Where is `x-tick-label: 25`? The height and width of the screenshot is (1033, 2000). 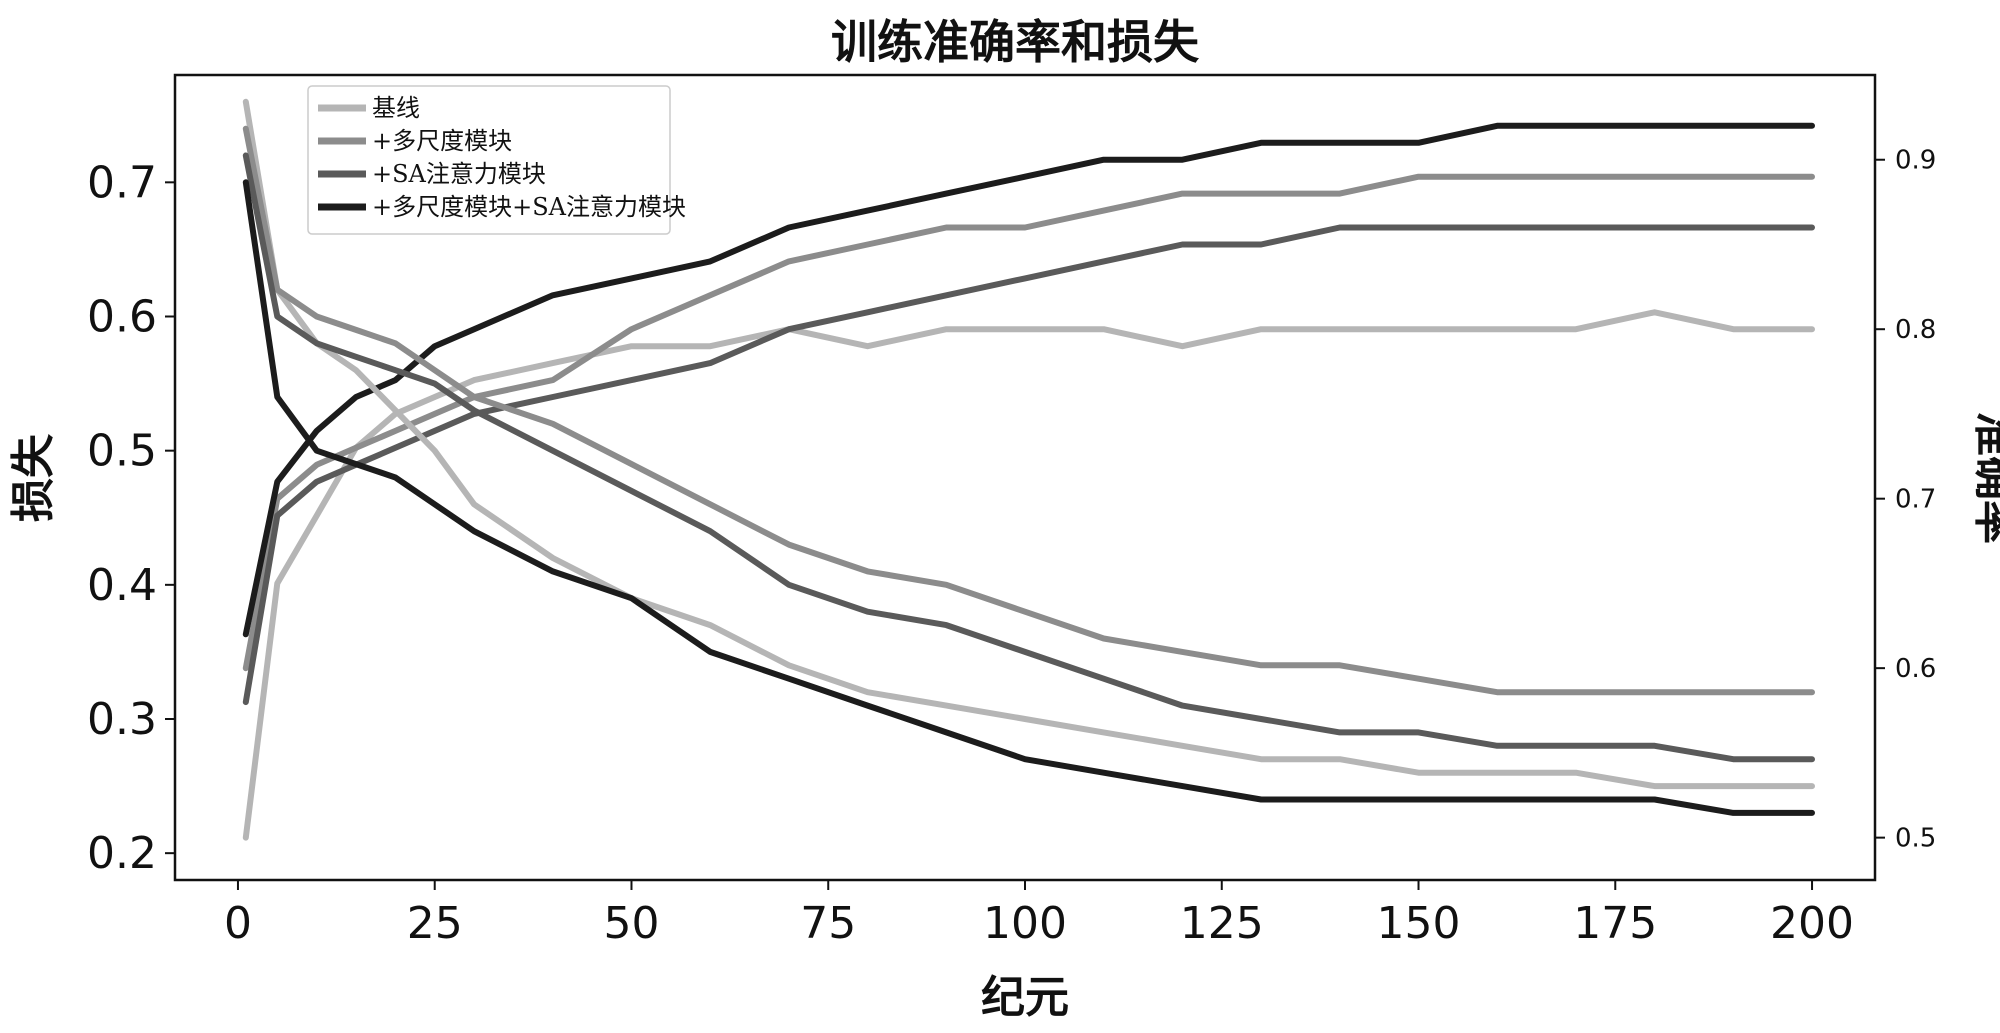
x-tick-label: 25 is located at coordinates (435, 923).